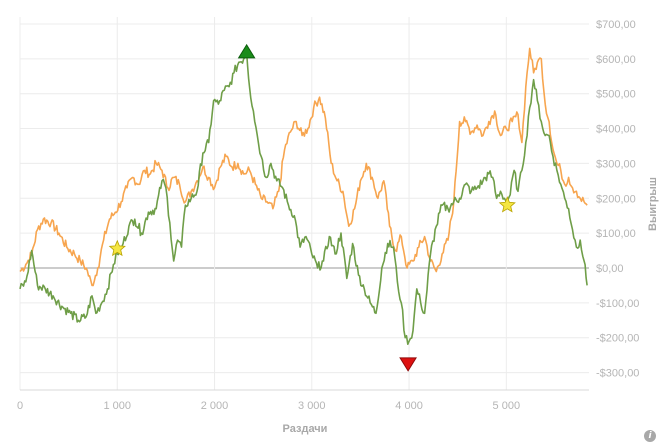 Image resolution: width=672 pixels, height=448 pixels. Describe the element at coordinates (610, 269) in the screenshot. I see `y-tick-label: $0,00` at that location.